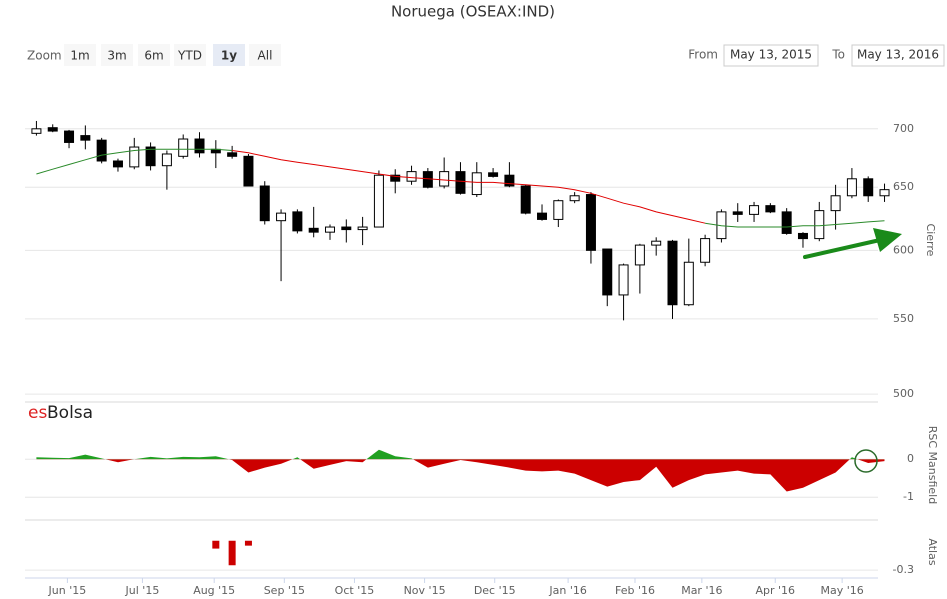 The image size is (947, 599). What do you see at coordinates (214, 590) in the screenshot?
I see `x-tick-label: Aug '15` at bounding box center [214, 590].